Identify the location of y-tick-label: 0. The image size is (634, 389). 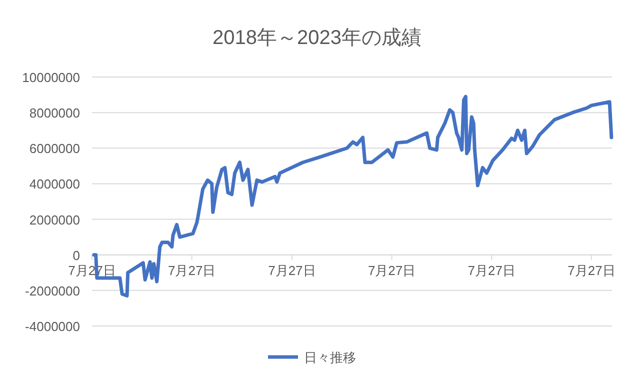
(76, 255).